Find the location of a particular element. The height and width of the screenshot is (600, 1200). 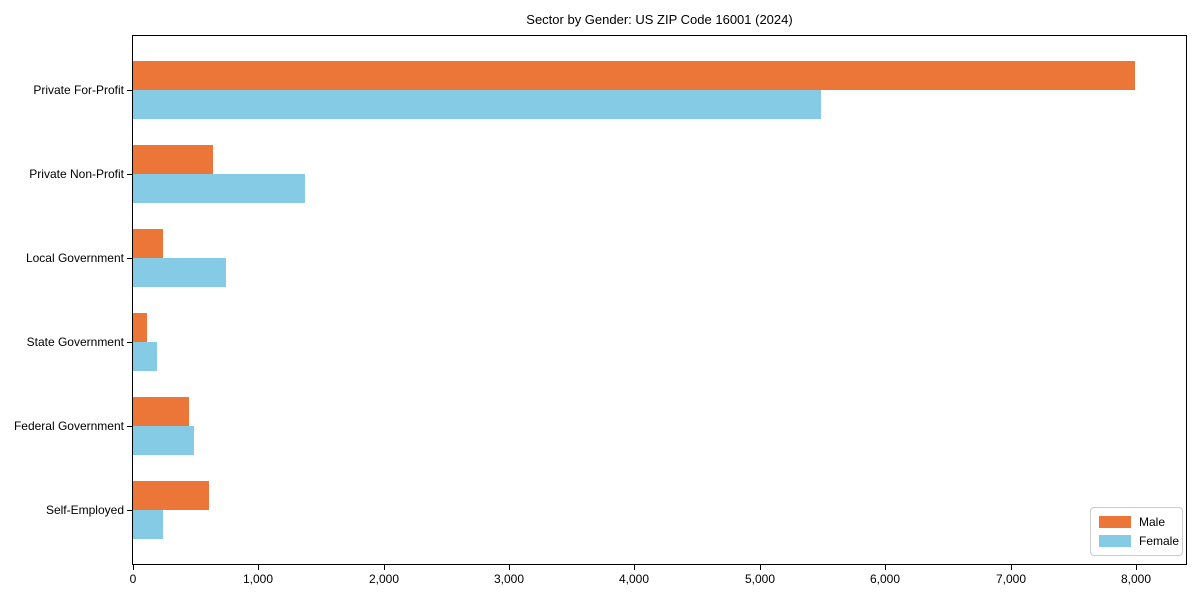

legend-swatch-male is located at coordinates (1115, 522).